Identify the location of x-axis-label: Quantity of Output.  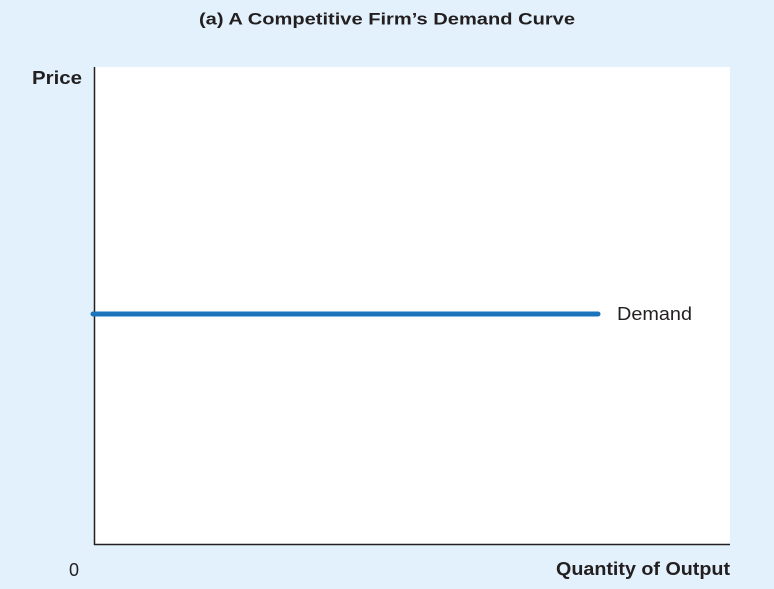
(643, 569).